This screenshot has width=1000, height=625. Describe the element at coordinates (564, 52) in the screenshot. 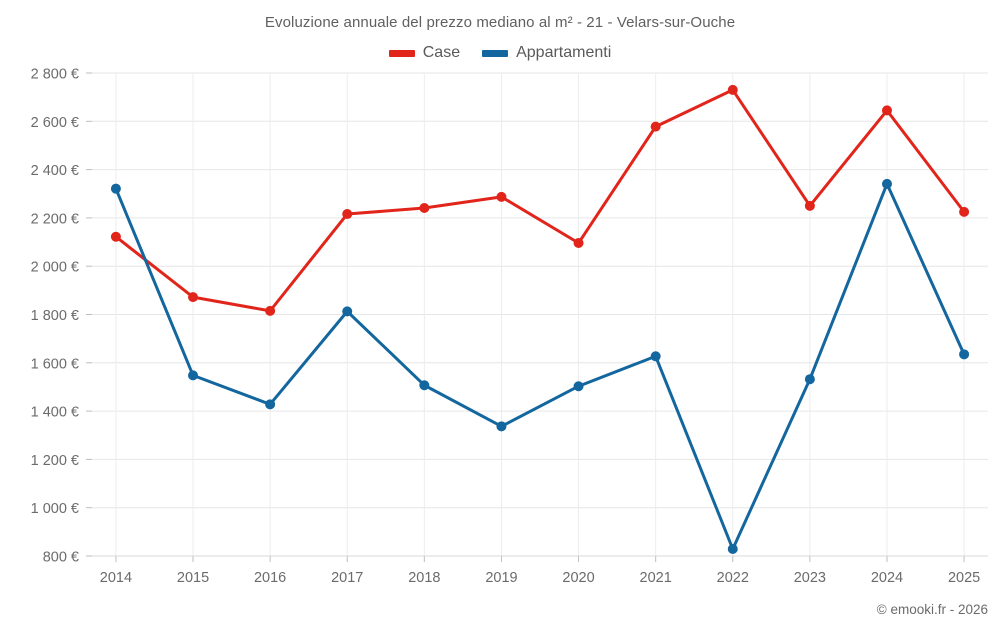

I see `legend-label-appartamenti: Appartamenti` at that location.